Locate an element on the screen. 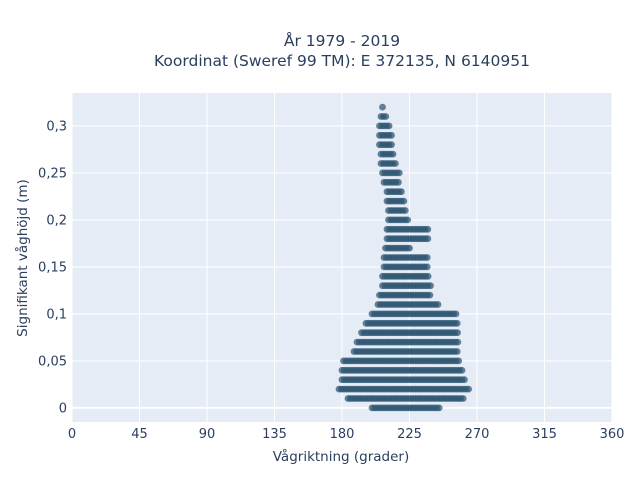 Image resolution: width=640 pixels, height=480 pixels. x-tick-label: 0 is located at coordinates (72, 434).